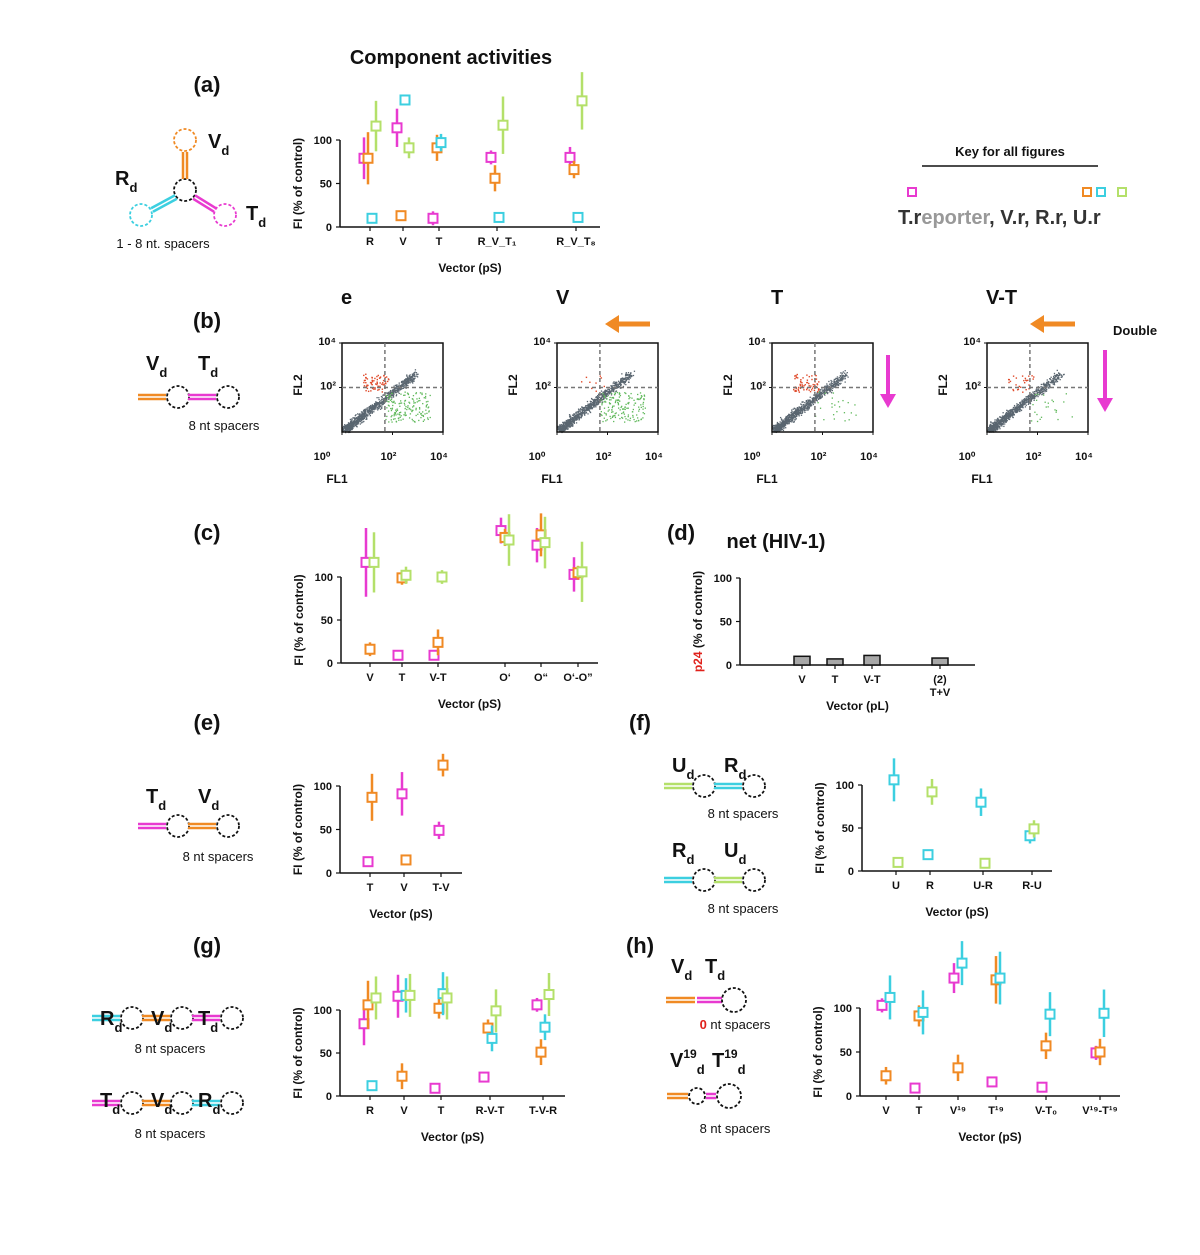 Image resolution: width=1200 pixels, height=1255 pixels. What do you see at coordinates (754, 786) in the screenshot?
I see `loop` at bounding box center [754, 786].